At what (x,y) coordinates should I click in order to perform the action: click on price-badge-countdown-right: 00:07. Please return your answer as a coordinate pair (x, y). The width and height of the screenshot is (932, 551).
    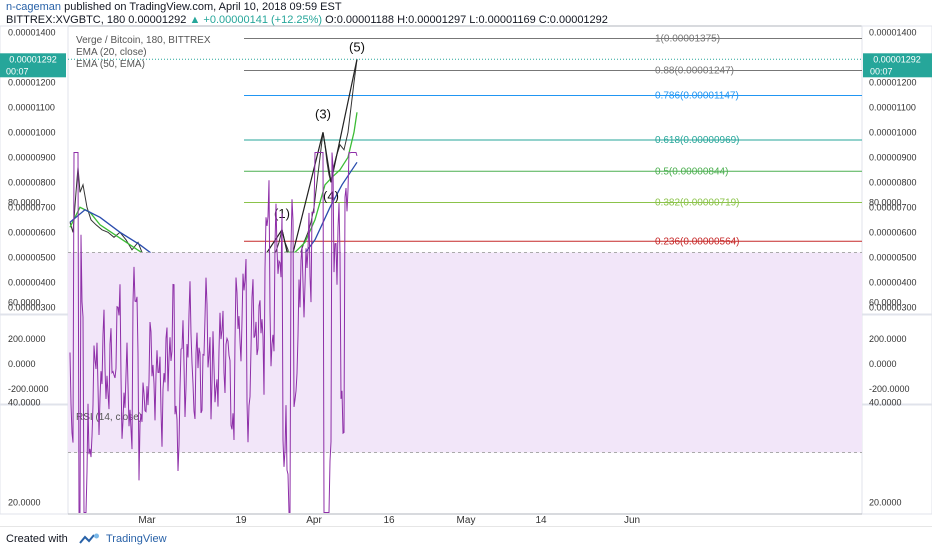
    Looking at the image, I should click on (881, 71).